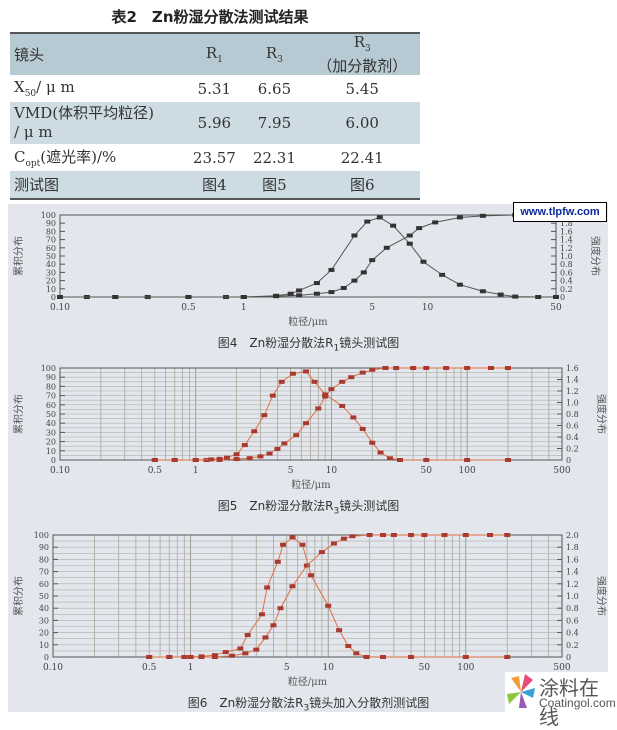 The width and height of the screenshot is (617, 730). I want to click on x-axis-tick-label: 0.10, so click(53, 668).